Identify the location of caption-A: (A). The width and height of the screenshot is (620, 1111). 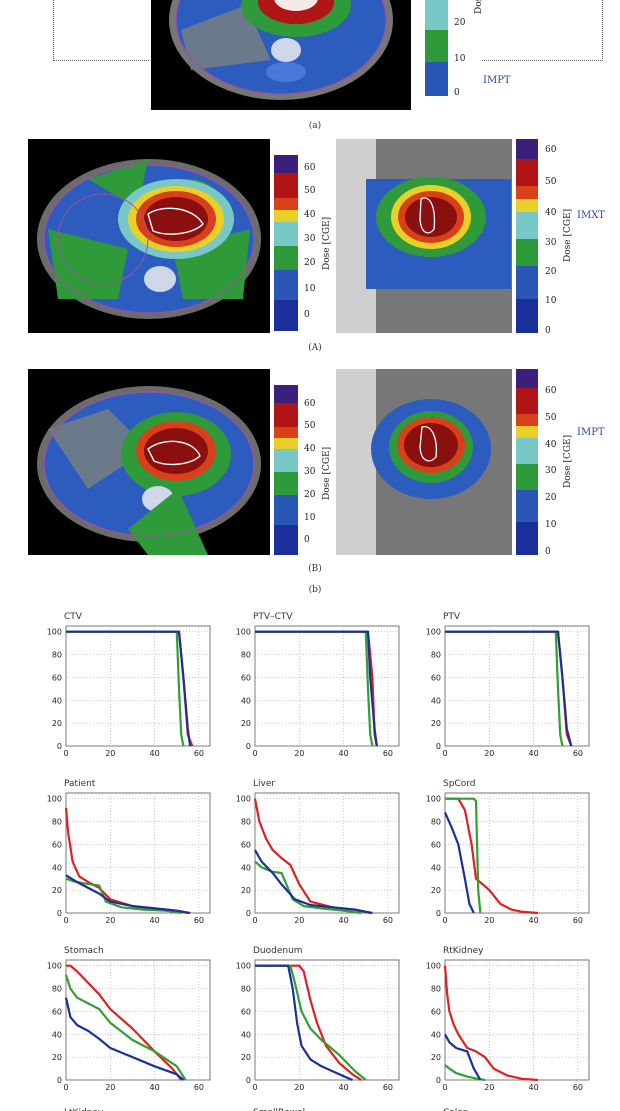
(315, 348).